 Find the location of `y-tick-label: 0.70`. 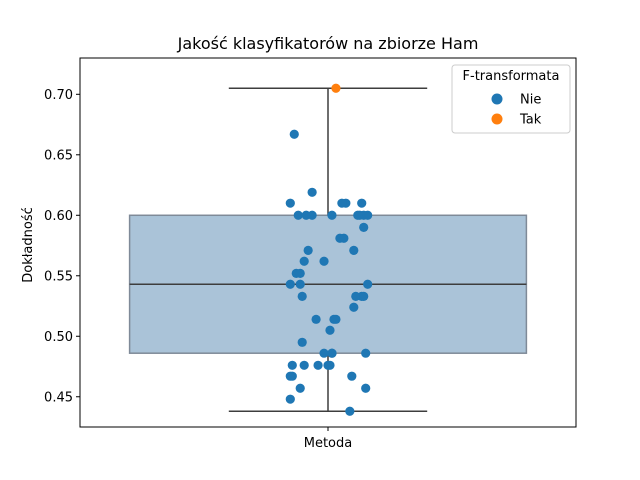

y-tick-label: 0.70 is located at coordinates (58, 95).